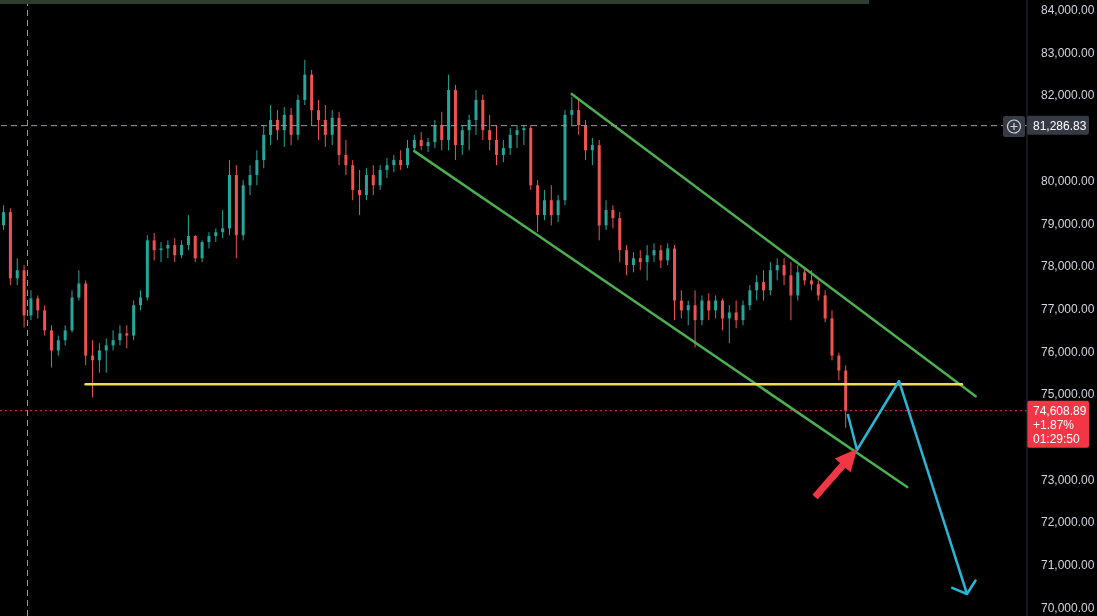  What do you see at coordinates (1068, 52) in the screenshot?
I see `y-tick-label: 83,000.00` at bounding box center [1068, 52].